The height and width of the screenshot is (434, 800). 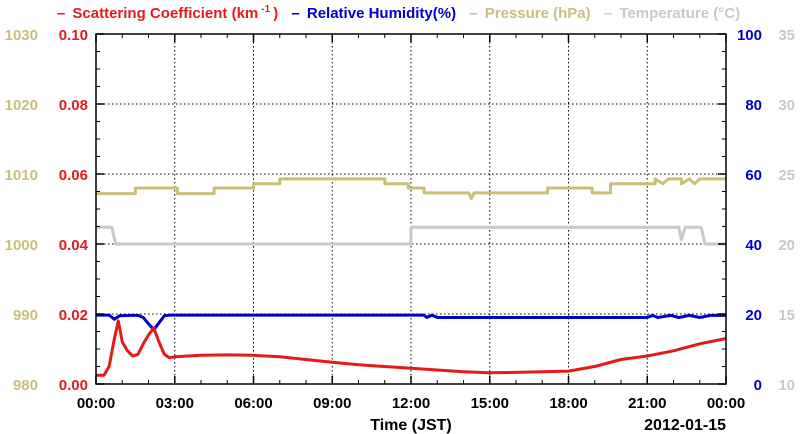 I want to click on series-line-temperature, so click(x=411, y=235).